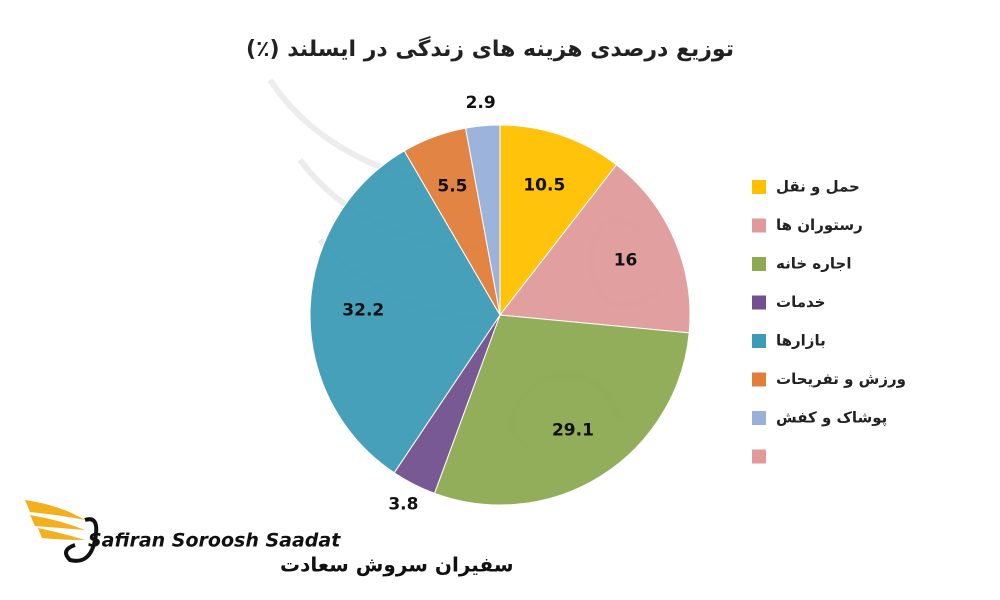 The image size is (1000, 600). I want to click on value-label: 29.1, so click(573, 431).